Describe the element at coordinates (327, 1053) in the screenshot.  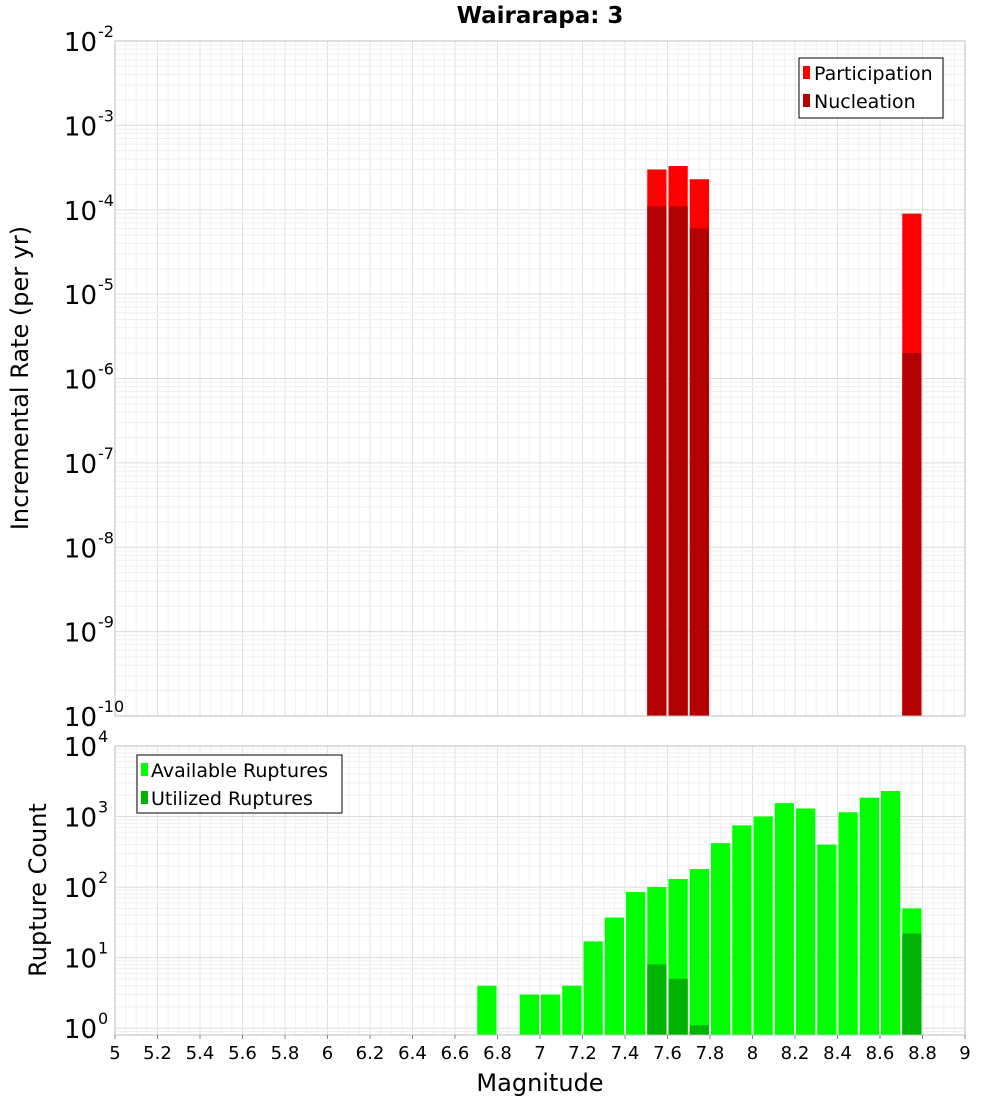
I see `x-tick-label: 6` at that location.